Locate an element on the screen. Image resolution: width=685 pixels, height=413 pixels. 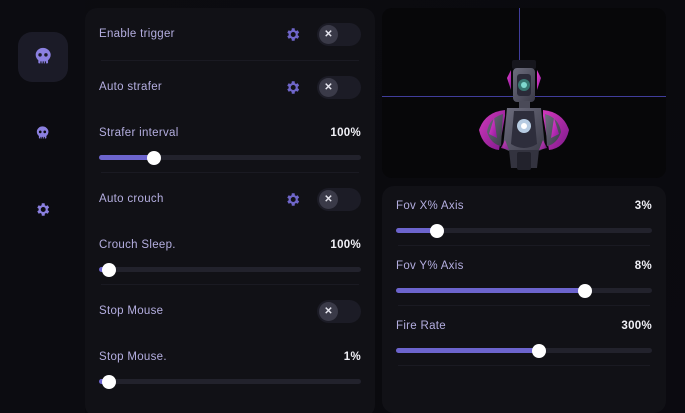
row-strafer-interval: Strafer interval 100% is located at coordinates (230, 142).